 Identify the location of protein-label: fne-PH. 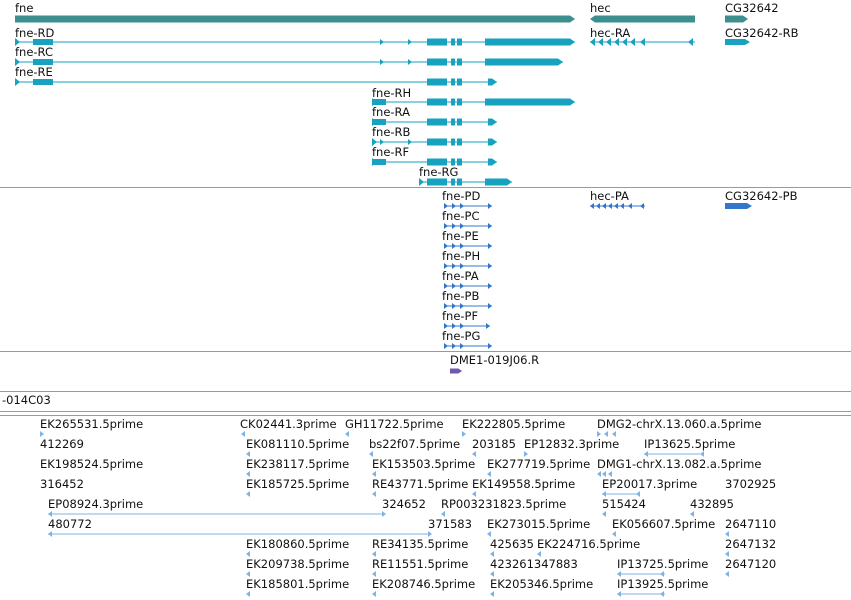
(461, 256).